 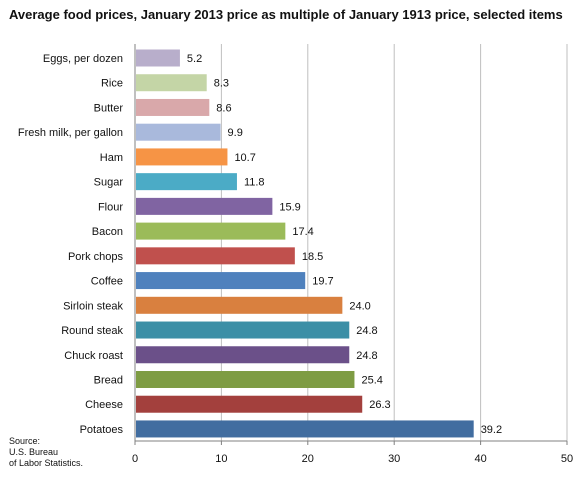 What do you see at coordinates (480, 459) in the screenshot?
I see `x-tick-label: 40` at bounding box center [480, 459].